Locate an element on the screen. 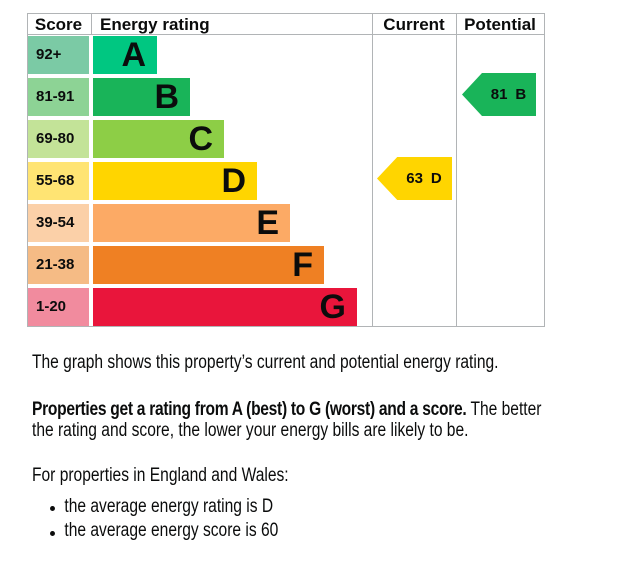 The width and height of the screenshot is (640, 569). score-range-label: 92+ is located at coordinates (49, 54).